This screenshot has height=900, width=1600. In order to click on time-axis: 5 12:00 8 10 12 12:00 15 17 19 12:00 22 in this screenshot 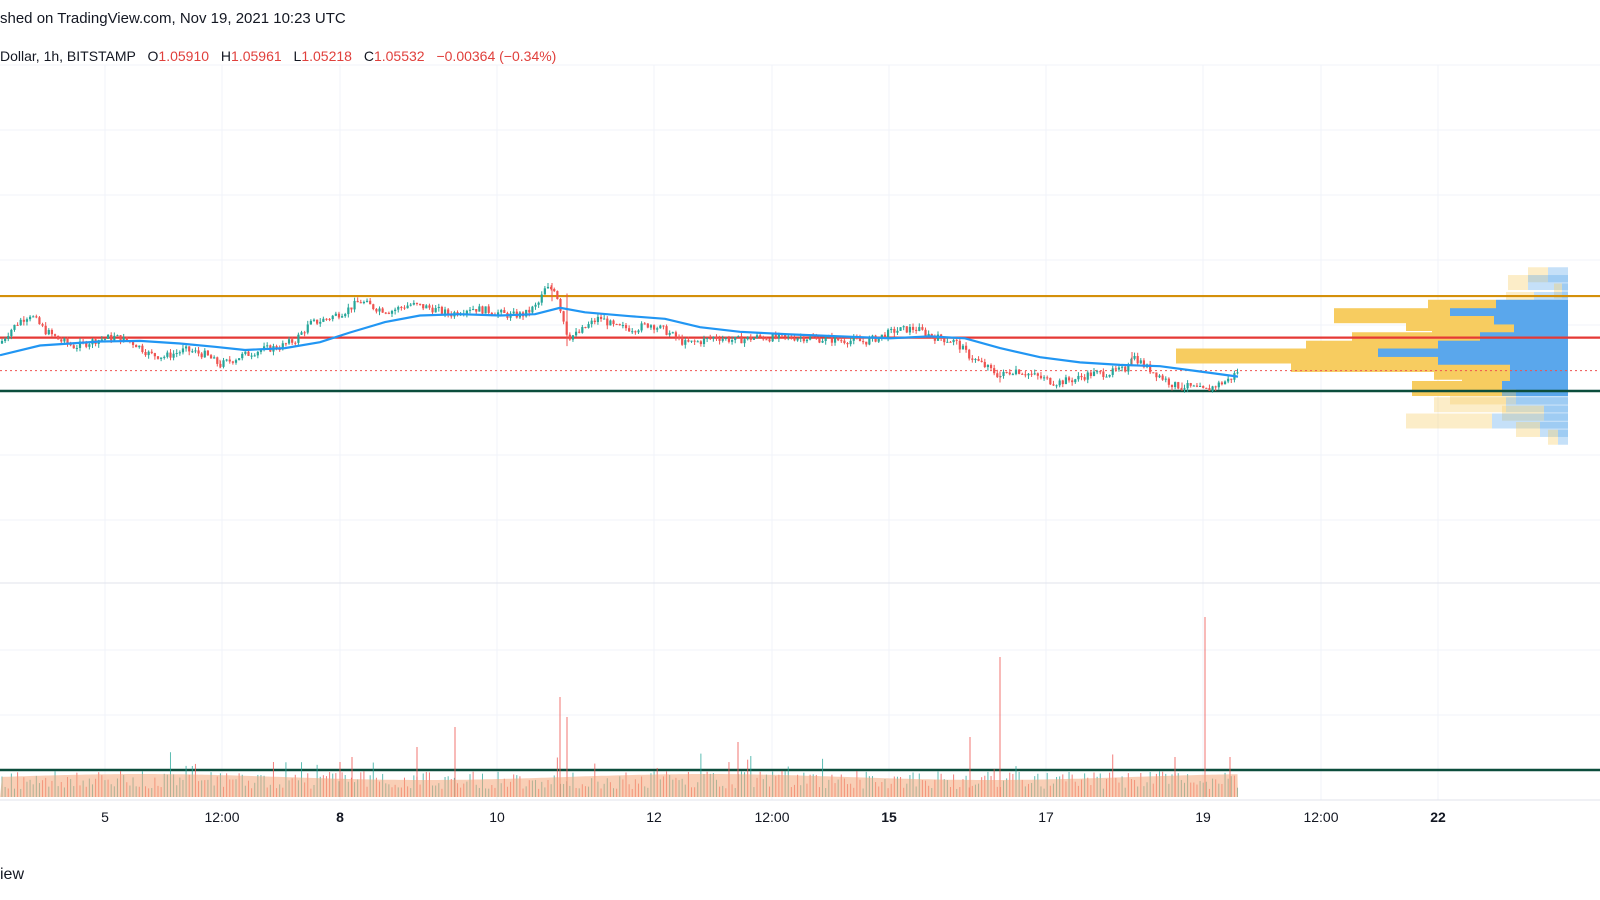, I will do `click(773, 817)`.